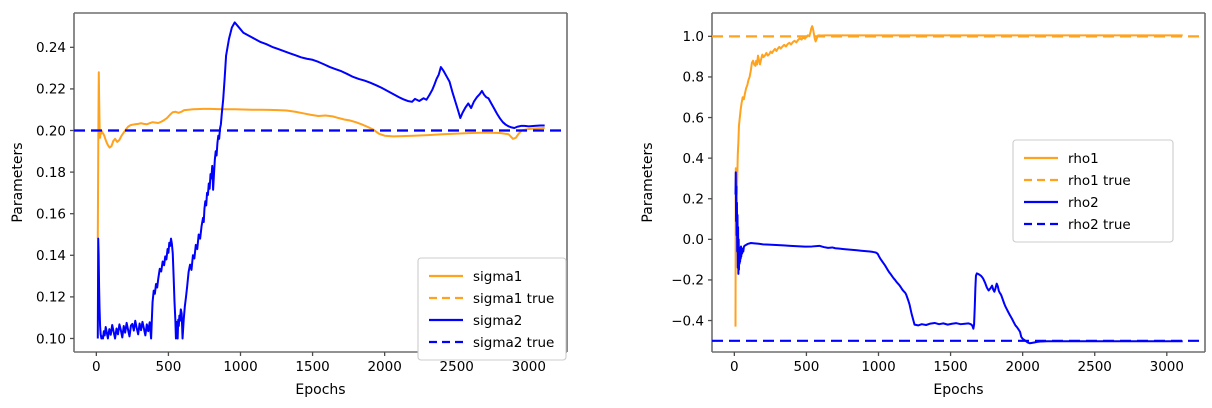  Describe the element at coordinates (1083, 159) in the screenshot. I see `legend-label: rho1` at that location.